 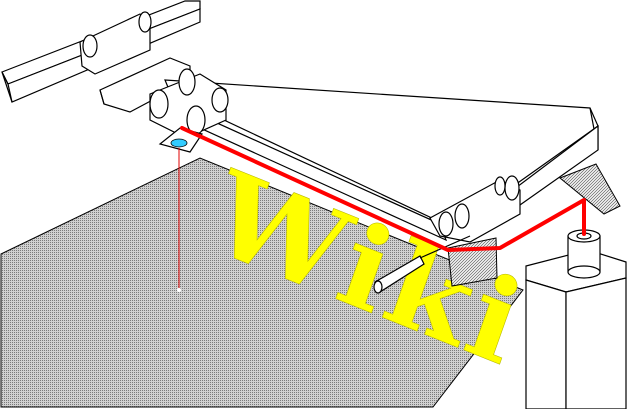 What do you see at coordinates (179, 290) in the screenshot?
I see `beam-spot` at bounding box center [179, 290].